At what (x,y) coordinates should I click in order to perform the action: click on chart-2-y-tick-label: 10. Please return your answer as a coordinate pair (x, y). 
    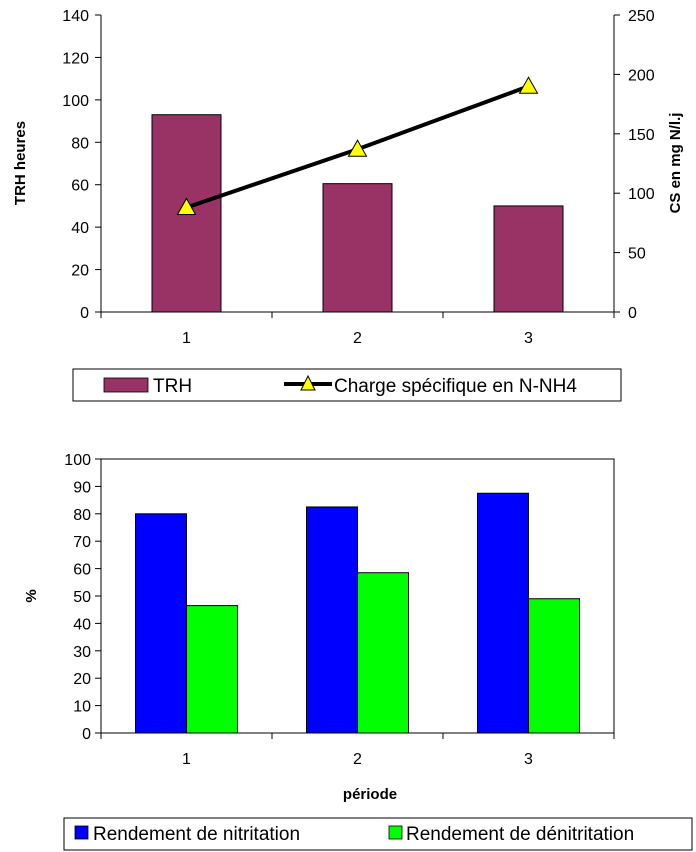
    Looking at the image, I should click on (82, 707).